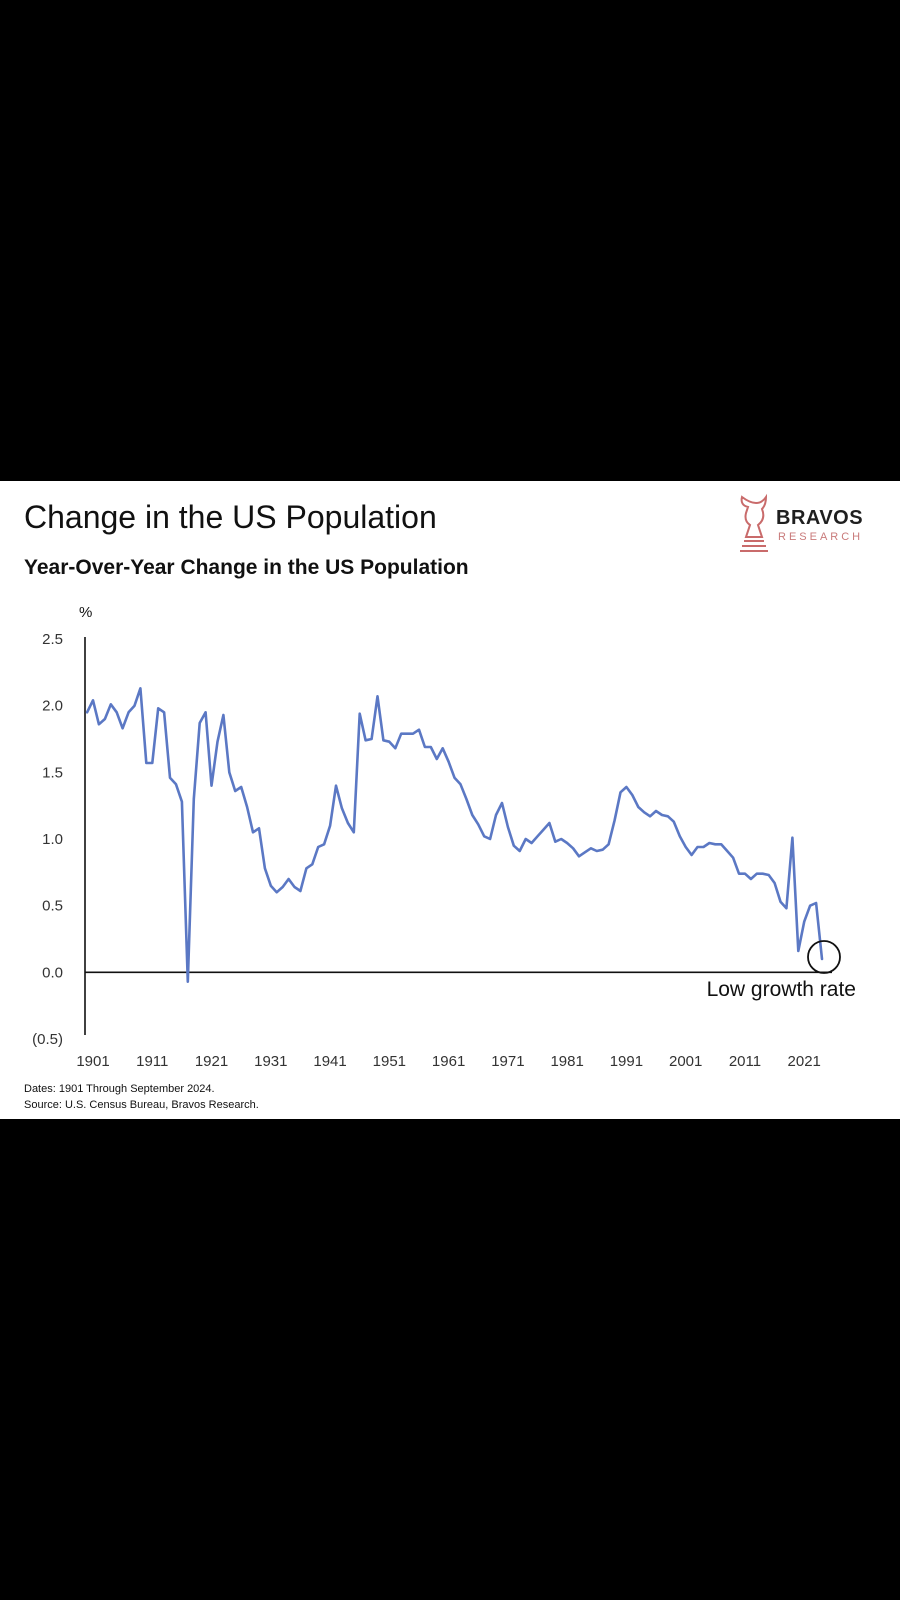 This screenshot has height=1600, width=900. What do you see at coordinates (507, 1061) in the screenshot?
I see `x-tick-label: 1971` at bounding box center [507, 1061].